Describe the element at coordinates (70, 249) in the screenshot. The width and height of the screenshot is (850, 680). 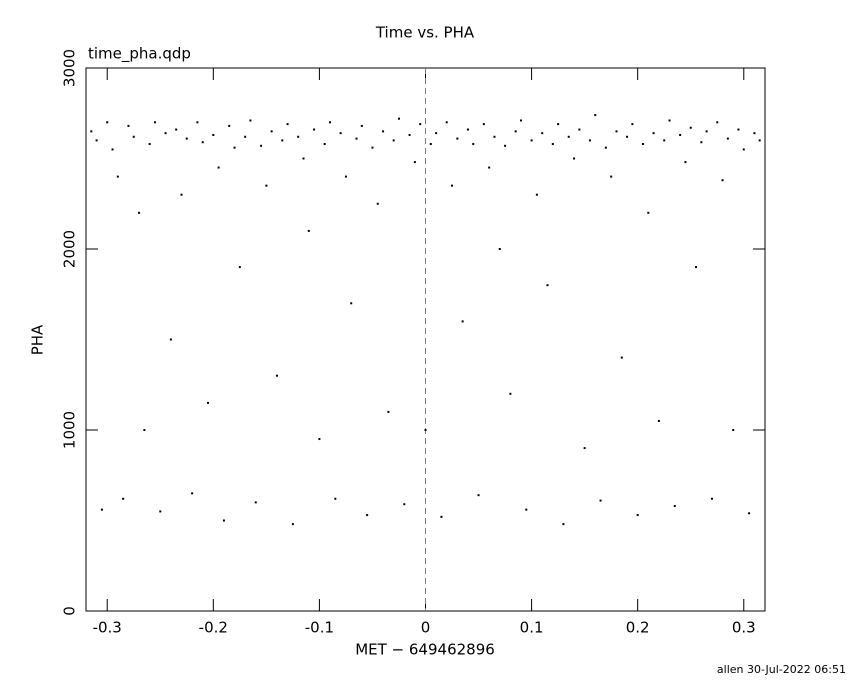
I see `y-tick-label: 2000` at that location.